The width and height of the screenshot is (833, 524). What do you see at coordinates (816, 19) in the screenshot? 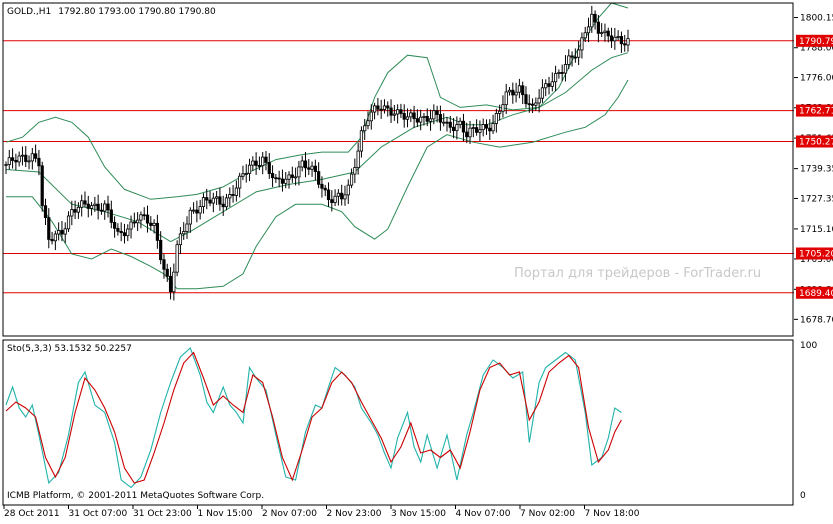
I see `price-axis-label: 1800.15` at bounding box center [816, 19].